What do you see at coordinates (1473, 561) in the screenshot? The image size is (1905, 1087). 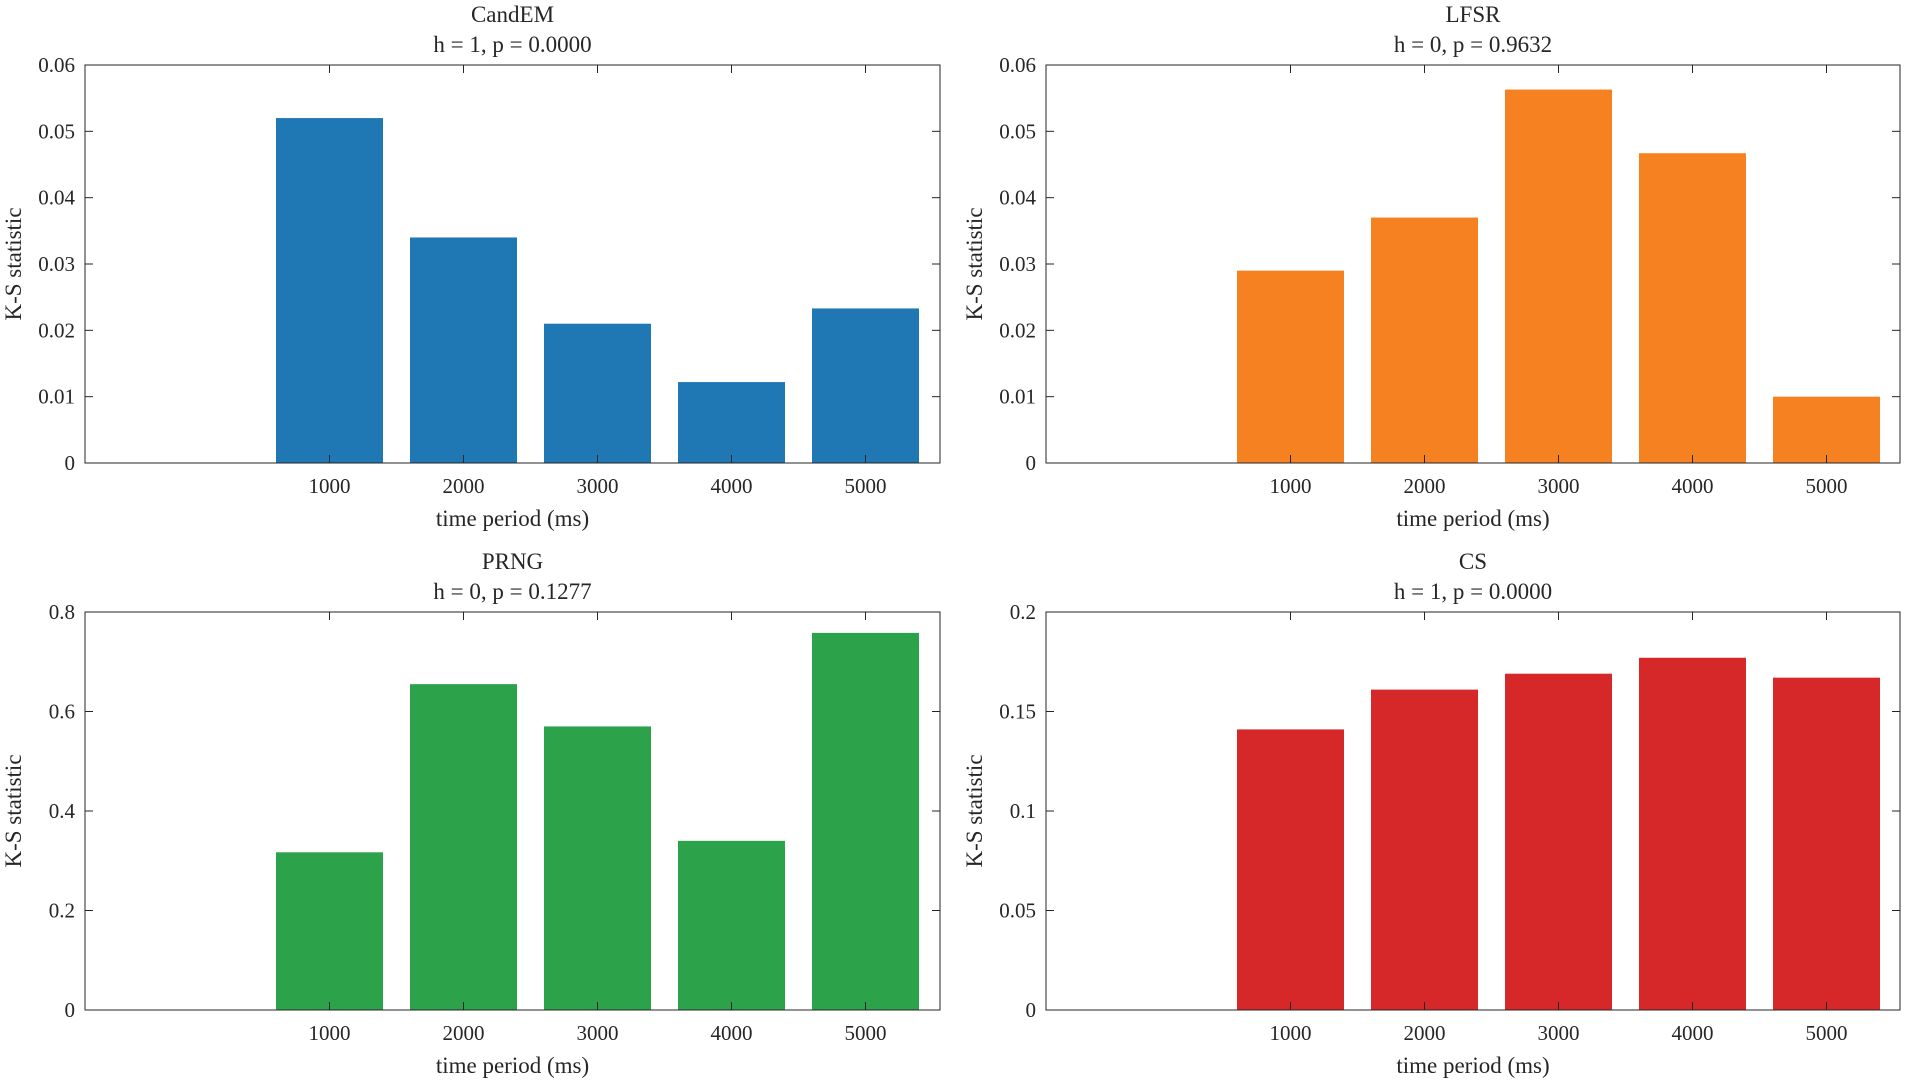 I see `chart-title: CS` at bounding box center [1473, 561].